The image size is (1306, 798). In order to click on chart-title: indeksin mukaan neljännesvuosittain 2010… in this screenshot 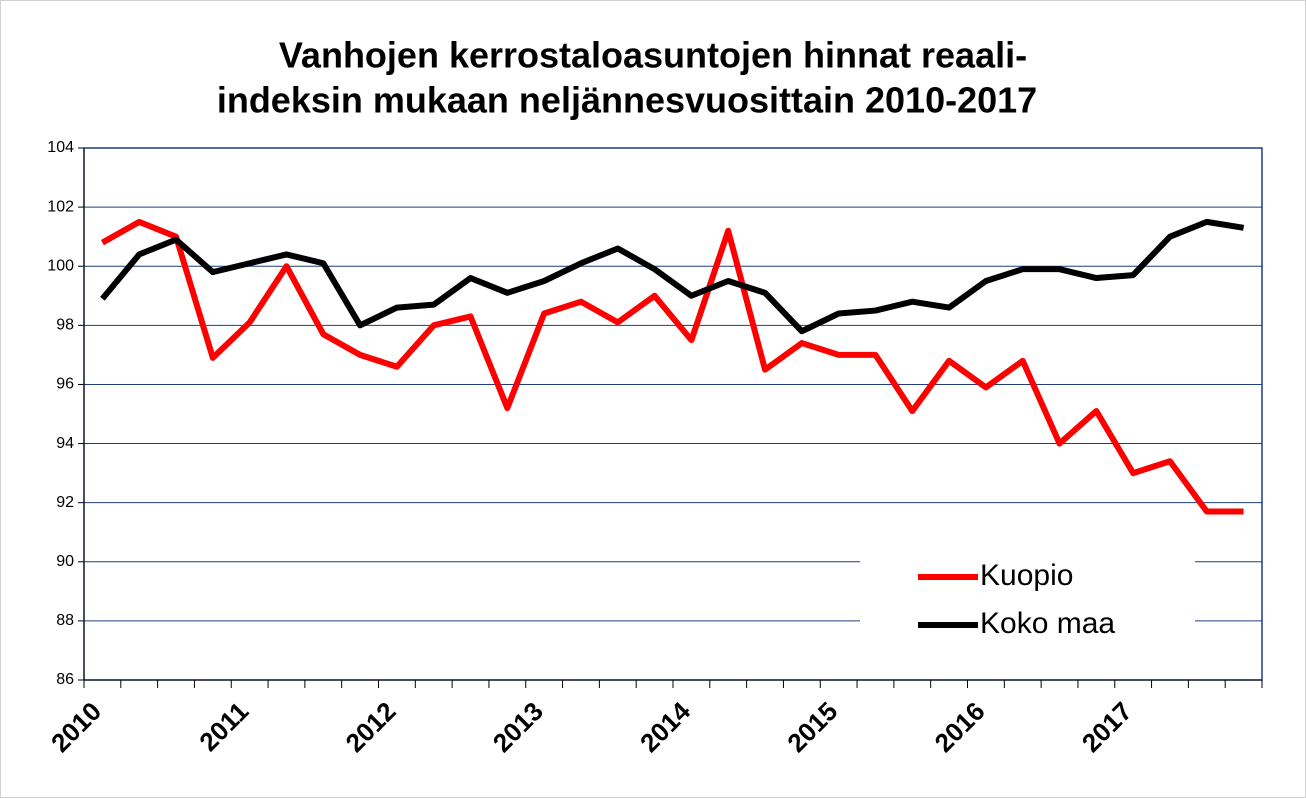, I will do `click(627, 100)`.